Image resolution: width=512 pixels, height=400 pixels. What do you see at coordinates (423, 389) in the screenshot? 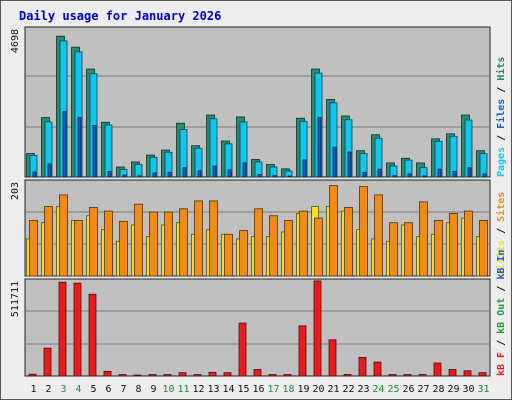
I see `x-tick-label-27: 27` at bounding box center [423, 389].